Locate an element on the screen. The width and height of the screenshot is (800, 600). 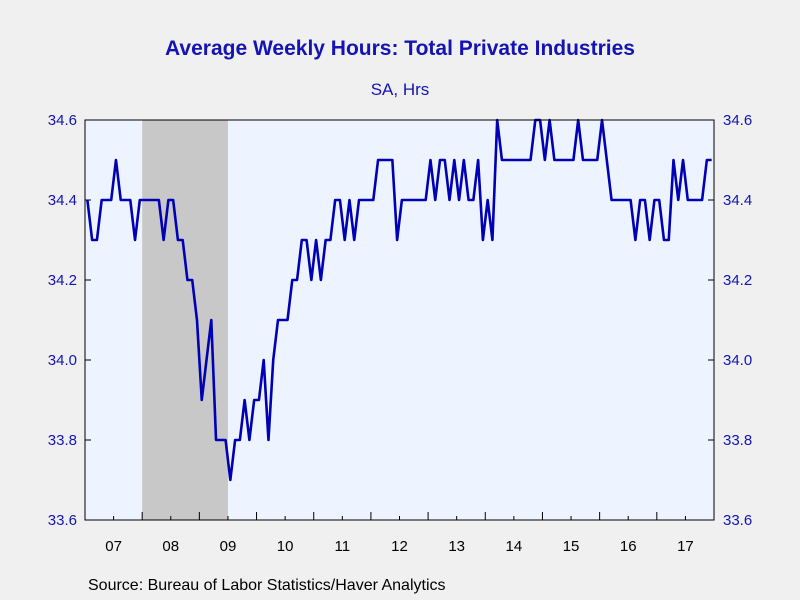
x-tick-label: 09 is located at coordinates (228, 546).